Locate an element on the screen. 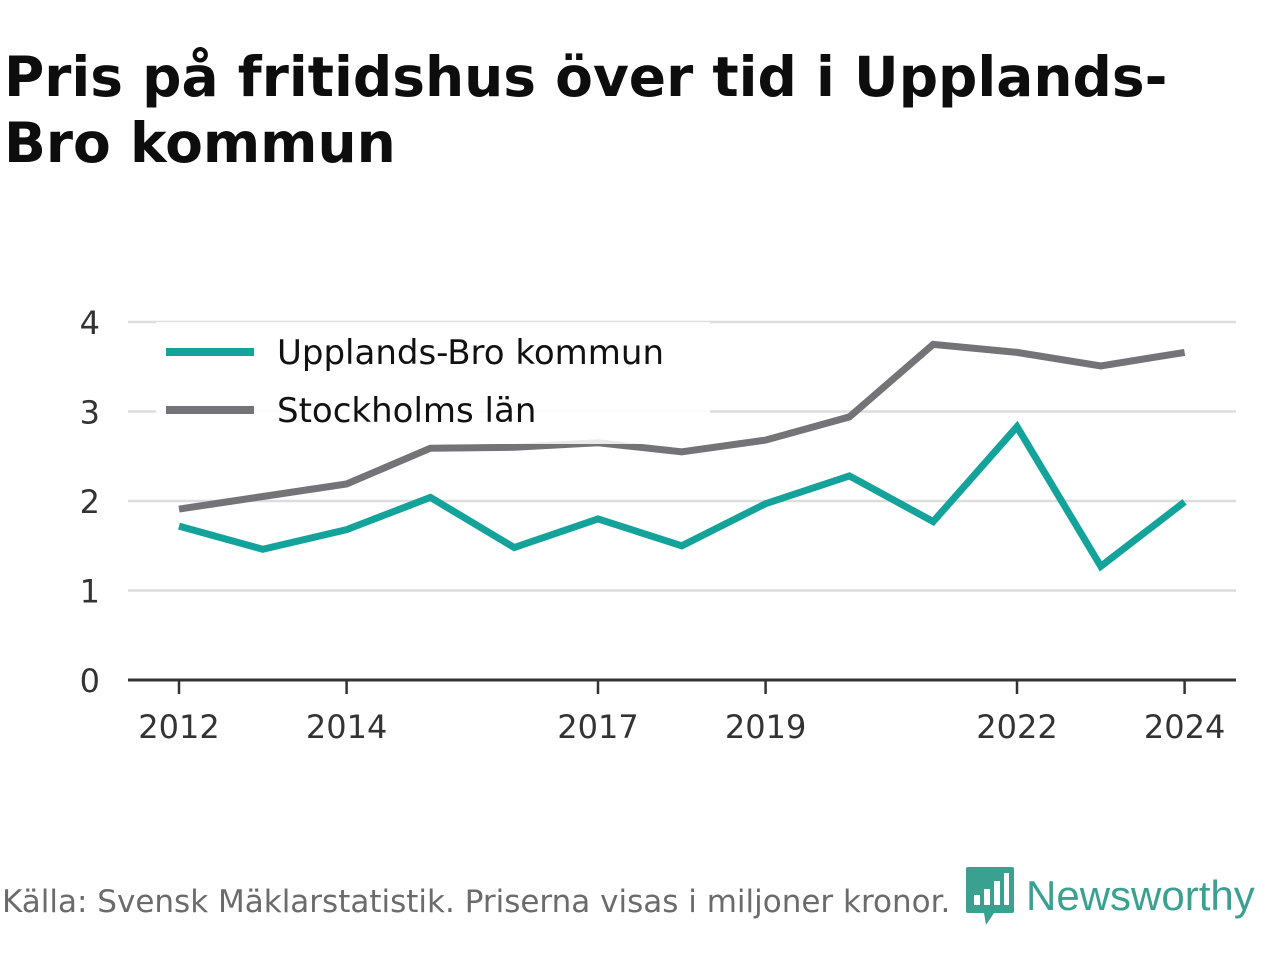 This screenshot has width=1280, height=960. x-tick-label: 2014 is located at coordinates (346, 727).